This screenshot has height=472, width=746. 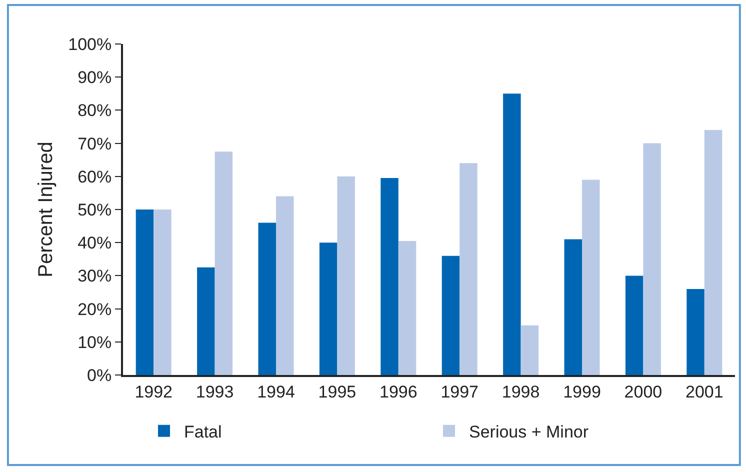 What do you see at coordinates (276, 392) in the screenshot?
I see `x-tick-label: 1994` at bounding box center [276, 392].